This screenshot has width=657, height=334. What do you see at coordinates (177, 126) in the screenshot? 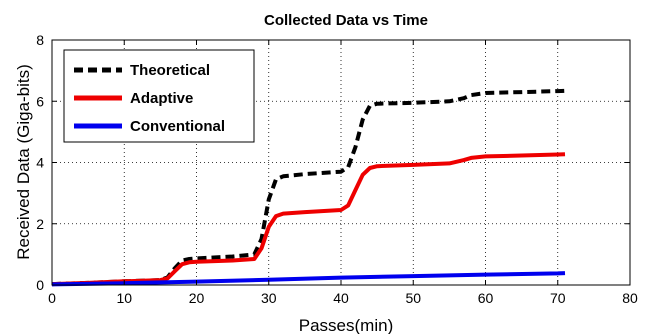
I see `legend-label-conventional: Conventional` at bounding box center [177, 126].